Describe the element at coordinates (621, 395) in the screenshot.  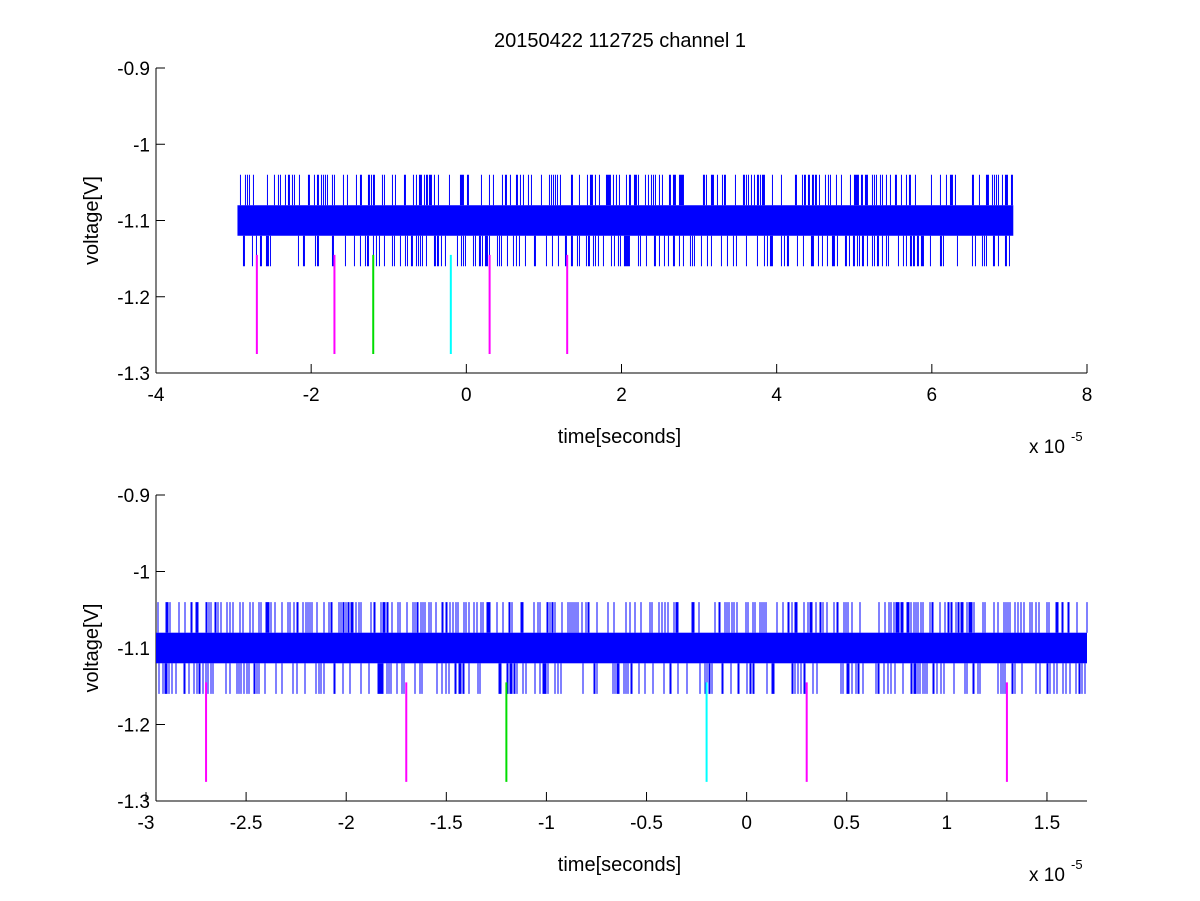
I see `x-tick-label: 2` at that location.